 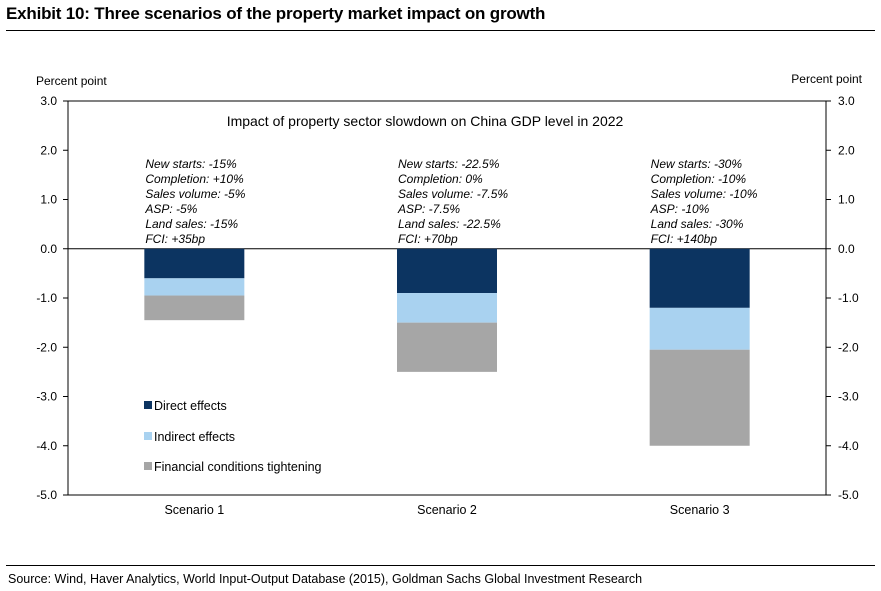 I want to click on scenario-annotation: New starts: -30%, so click(x=697, y=164).